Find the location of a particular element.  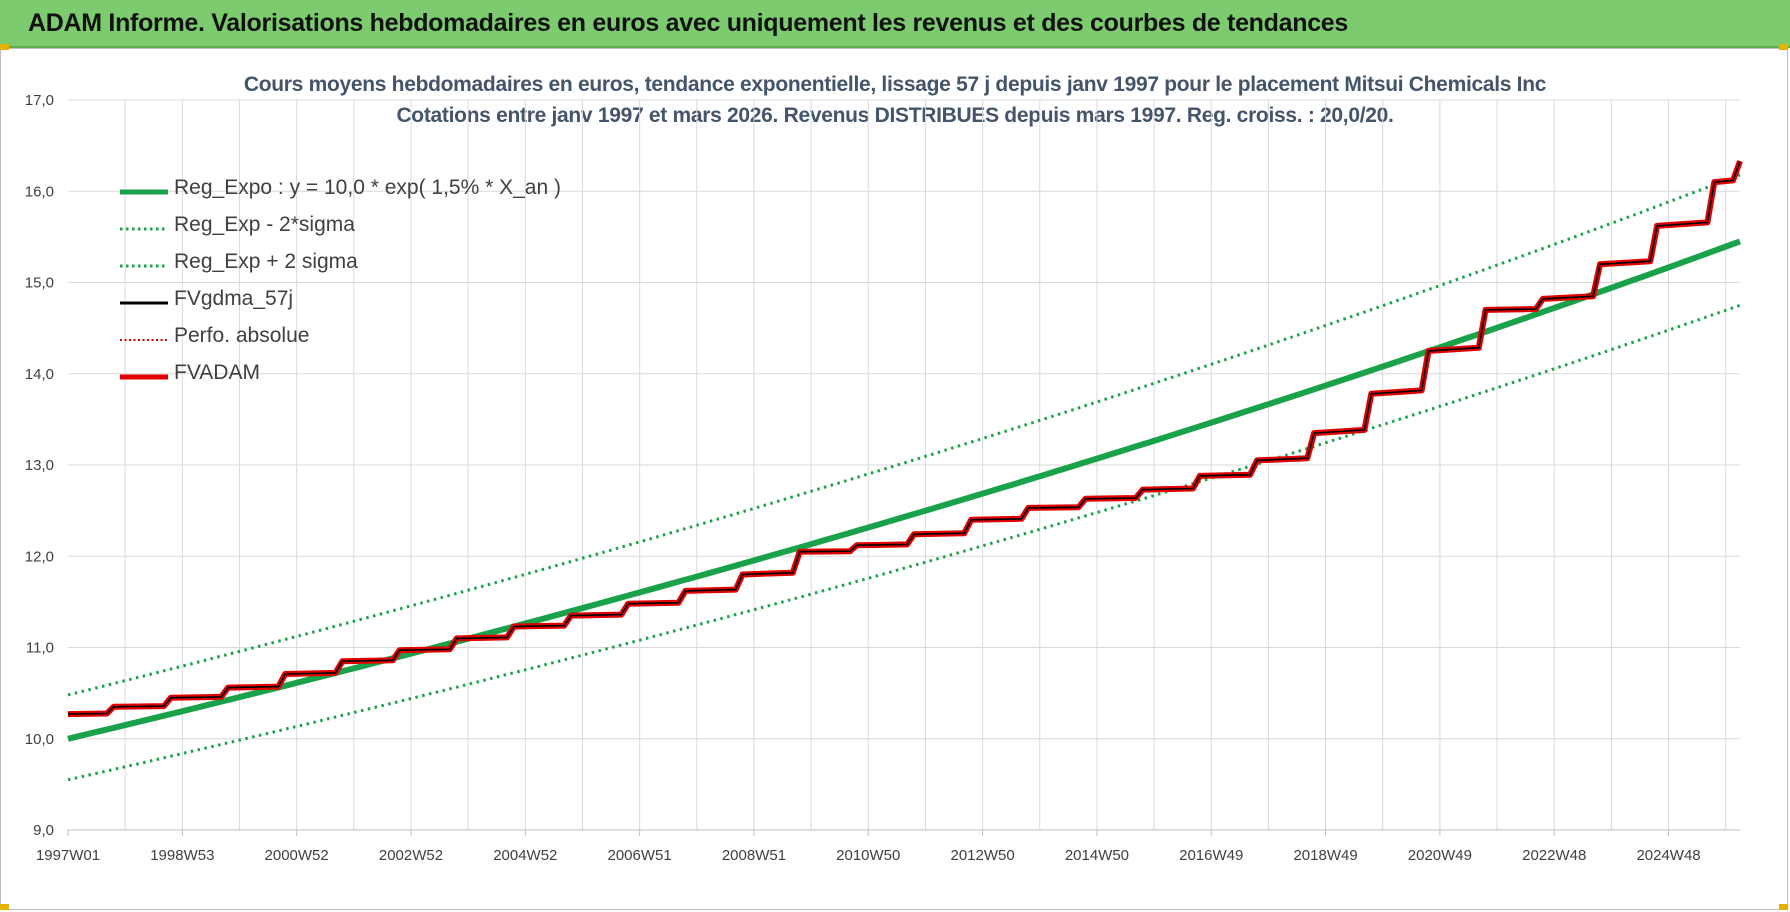

x-tick-label: 2004W52 is located at coordinates (525, 855).